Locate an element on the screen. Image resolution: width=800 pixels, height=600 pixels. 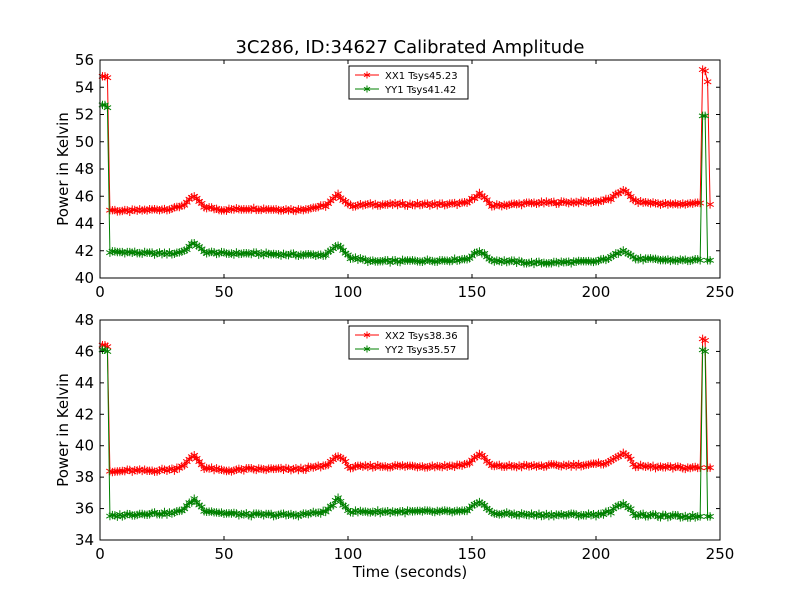
x-axis-label: Time (seconds) is located at coordinates (410, 572).